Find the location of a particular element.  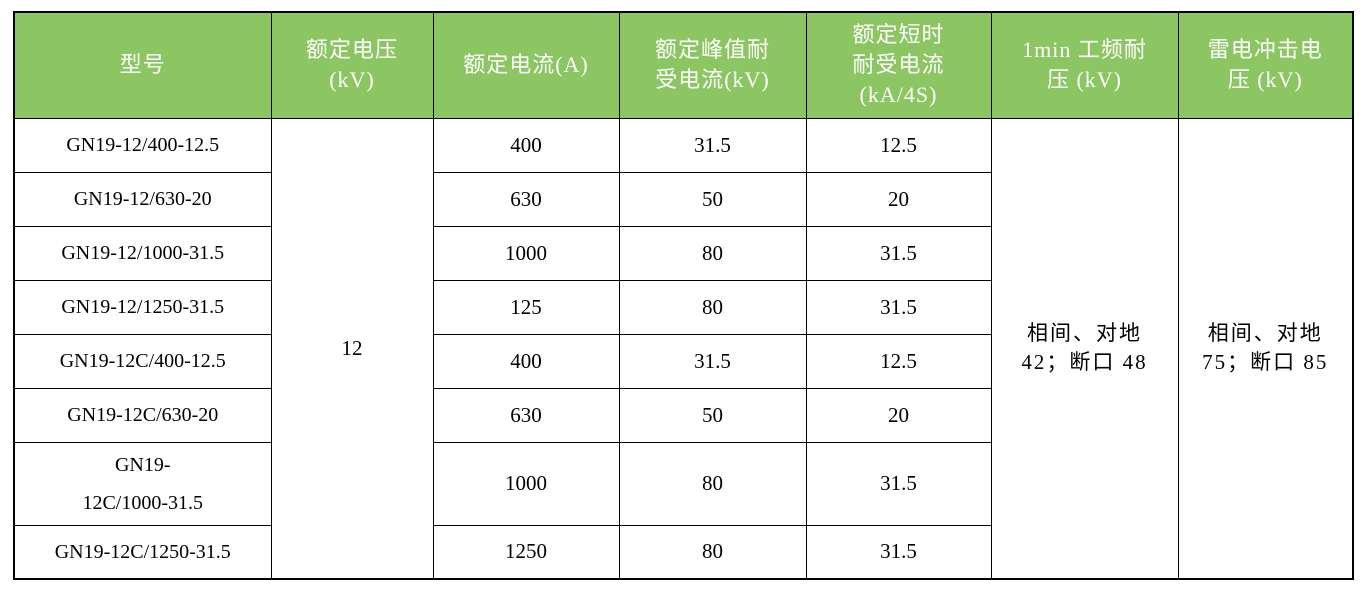

table-row: GN19-12/1250-31.5 125 80 31.5 is located at coordinates (683, 307).